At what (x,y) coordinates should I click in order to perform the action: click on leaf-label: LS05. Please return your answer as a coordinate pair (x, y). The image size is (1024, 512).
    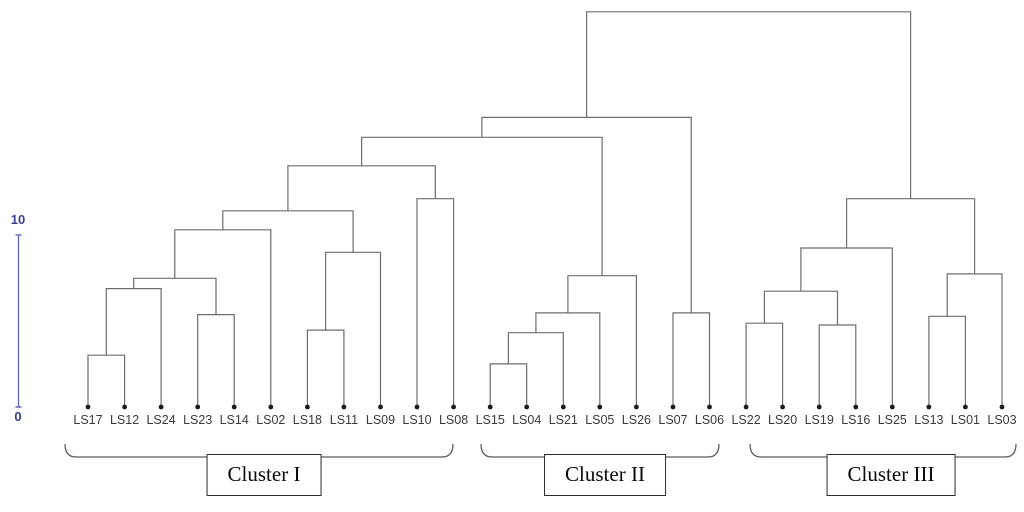
    Looking at the image, I should click on (599, 420).